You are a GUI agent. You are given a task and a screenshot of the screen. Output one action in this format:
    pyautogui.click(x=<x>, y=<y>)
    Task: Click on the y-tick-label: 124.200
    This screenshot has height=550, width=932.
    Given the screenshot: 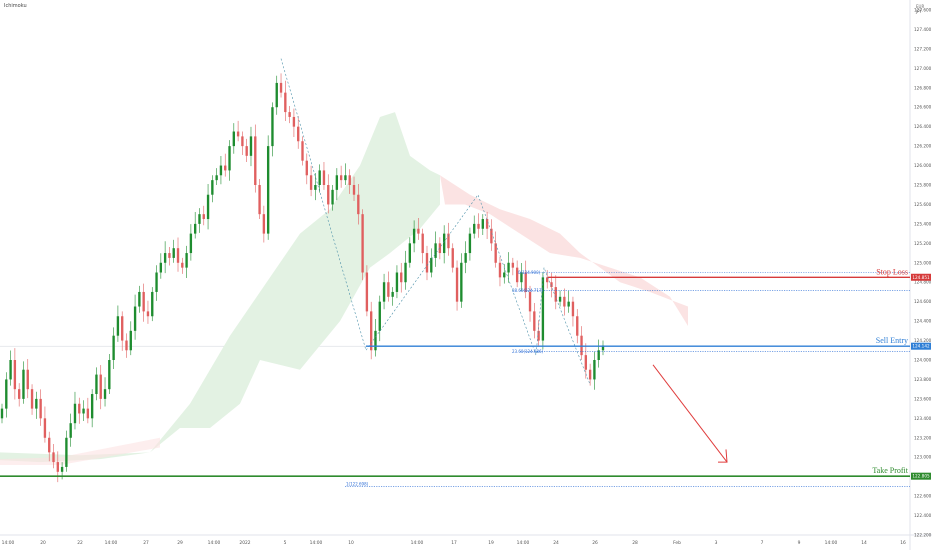 What is the action you would take?
    pyautogui.click(x=923, y=340)
    